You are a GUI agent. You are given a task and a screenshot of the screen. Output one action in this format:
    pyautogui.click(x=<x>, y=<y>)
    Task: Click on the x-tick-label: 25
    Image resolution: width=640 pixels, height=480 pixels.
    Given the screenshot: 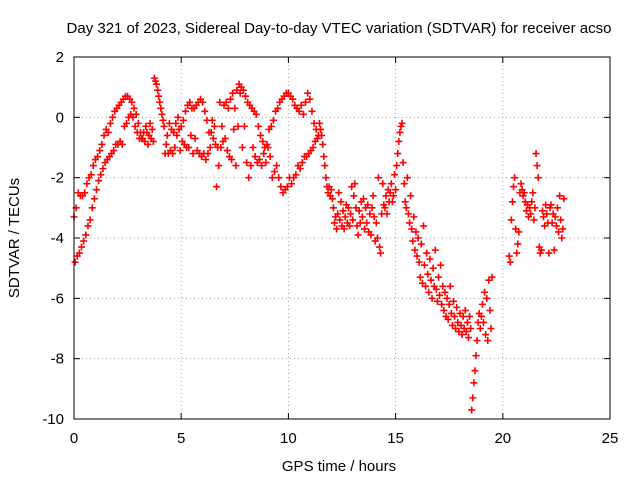 What is the action you would take?
    pyautogui.click(x=610, y=438)
    